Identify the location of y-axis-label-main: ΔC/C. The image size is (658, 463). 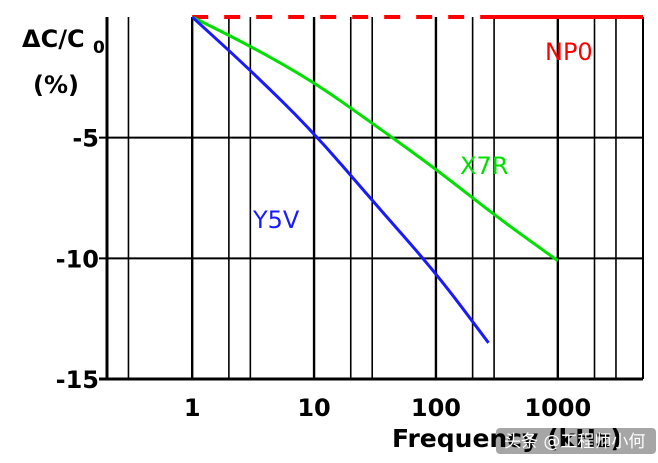
(53, 39).